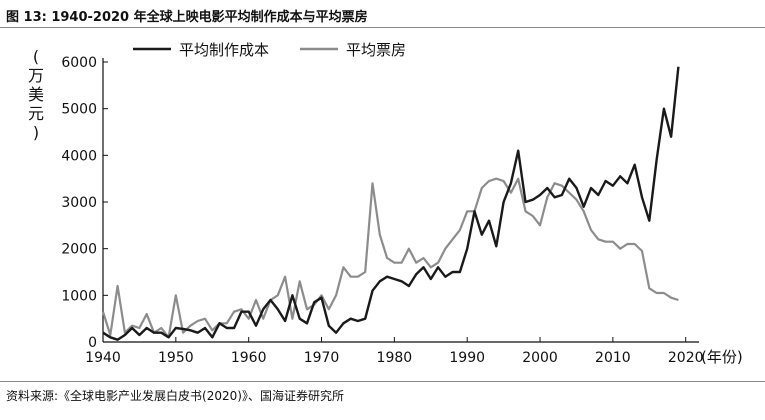  Describe the element at coordinates (382, 27) in the screenshot. I see `top-rule` at that location.